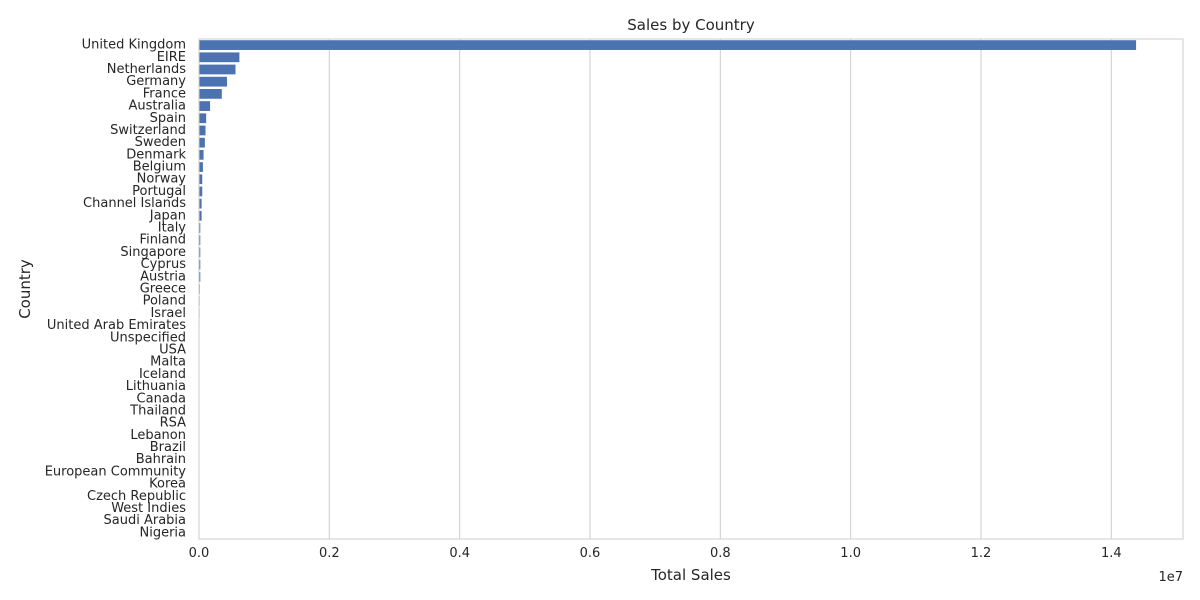 The width and height of the screenshot is (1200, 600). What do you see at coordinates (162, 374) in the screenshot?
I see `y-tick-label: Iceland` at bounding box center [162, 374].